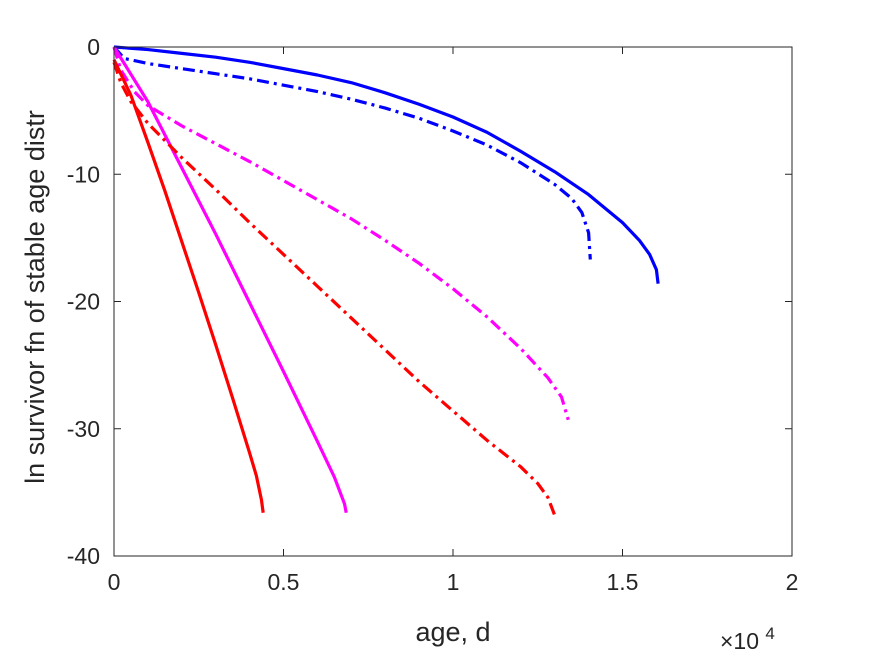 This screenshot has height=656, width=875. What do you see at coordinates (83, 174) in the screenshot?
I see `y-tick-label-1: -10` at bounding box center [83, 174].